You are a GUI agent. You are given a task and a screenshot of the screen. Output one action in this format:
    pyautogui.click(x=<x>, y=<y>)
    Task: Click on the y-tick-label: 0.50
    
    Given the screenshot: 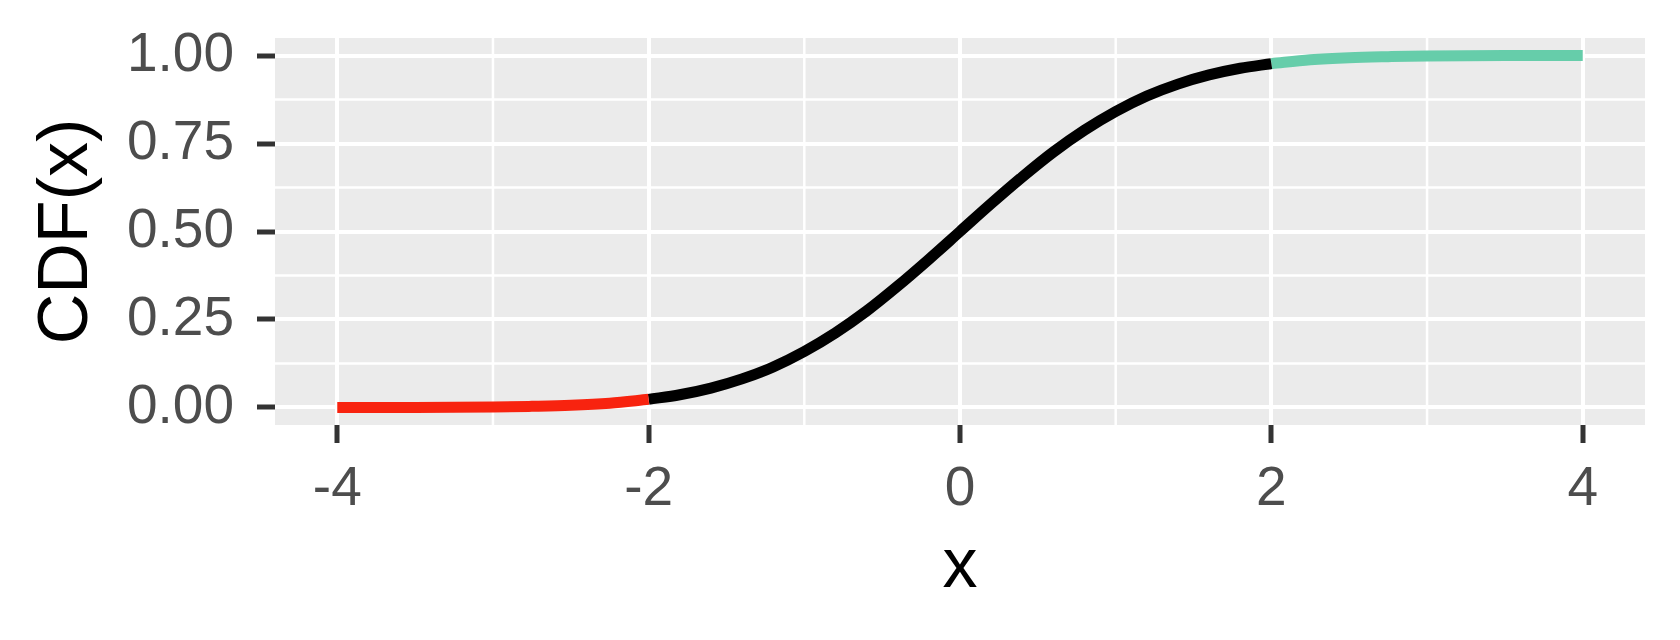 What is the action you would take?
    pyautogui.click(x=180, y=227)
    